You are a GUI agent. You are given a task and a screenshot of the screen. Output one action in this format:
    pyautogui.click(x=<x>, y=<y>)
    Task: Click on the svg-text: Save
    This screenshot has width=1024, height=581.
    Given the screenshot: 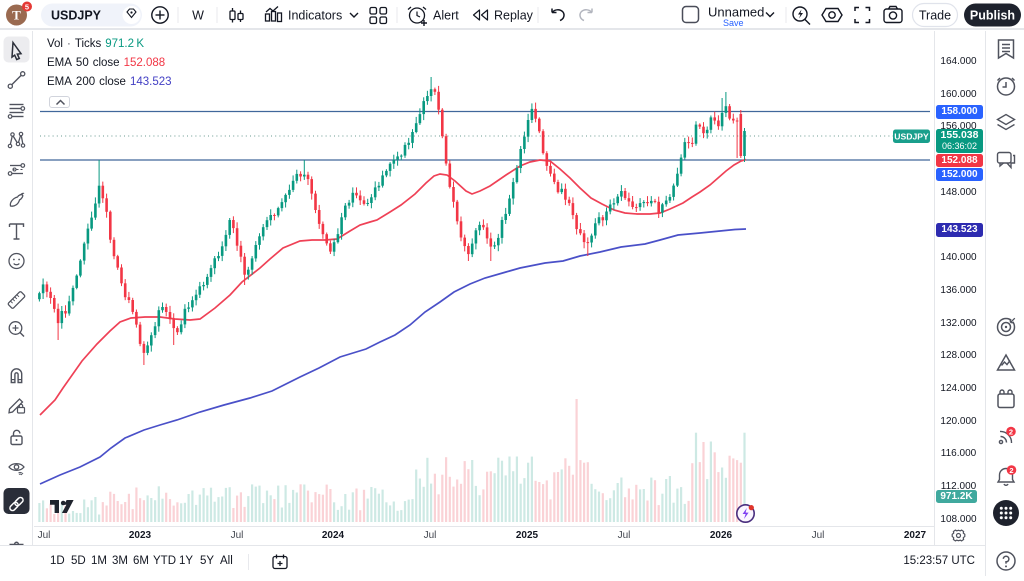 What is the action you would take?
    pyautogui.click(x=733, y=23)
    